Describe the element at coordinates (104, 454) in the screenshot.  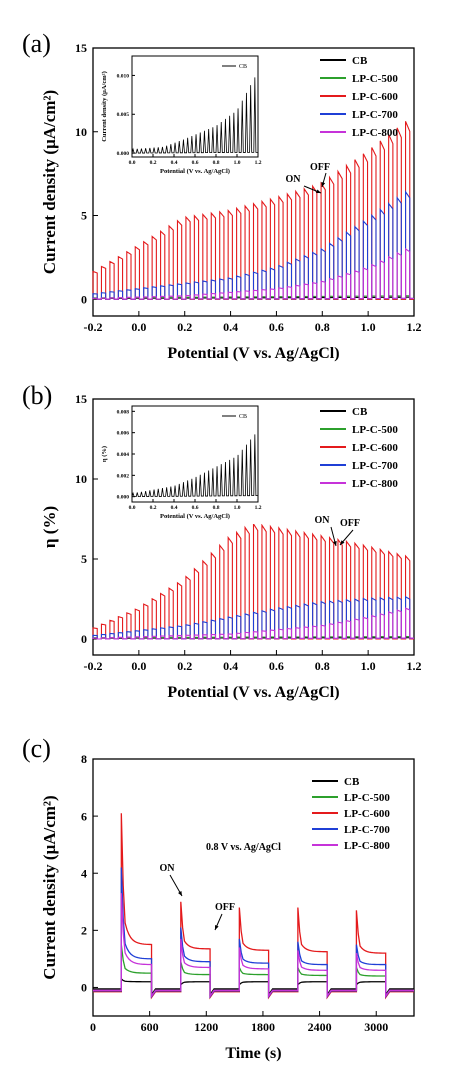
I see `inset-y-axis-label: η (%)` at that location.